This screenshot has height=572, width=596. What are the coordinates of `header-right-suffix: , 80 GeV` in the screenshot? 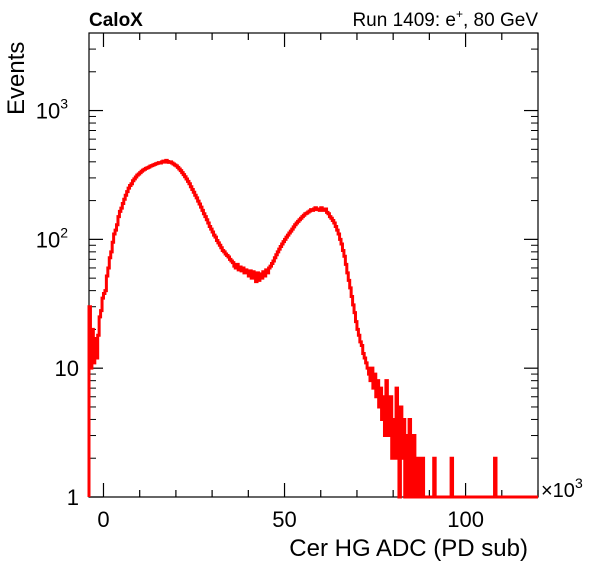 It's located at (500, 20).